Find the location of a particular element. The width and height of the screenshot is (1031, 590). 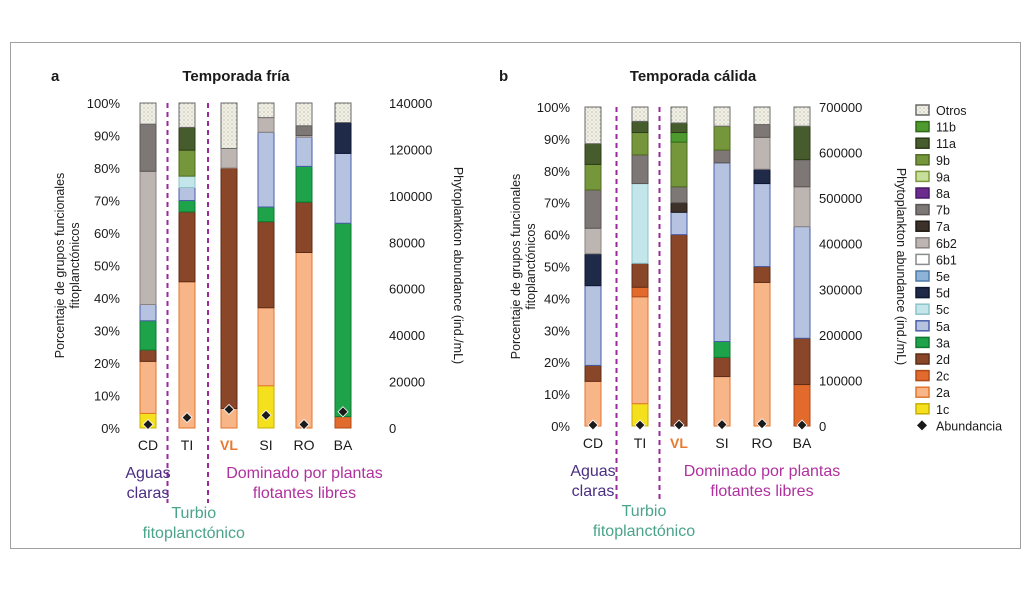

category-label: CD is located at coordinates (148, 445).